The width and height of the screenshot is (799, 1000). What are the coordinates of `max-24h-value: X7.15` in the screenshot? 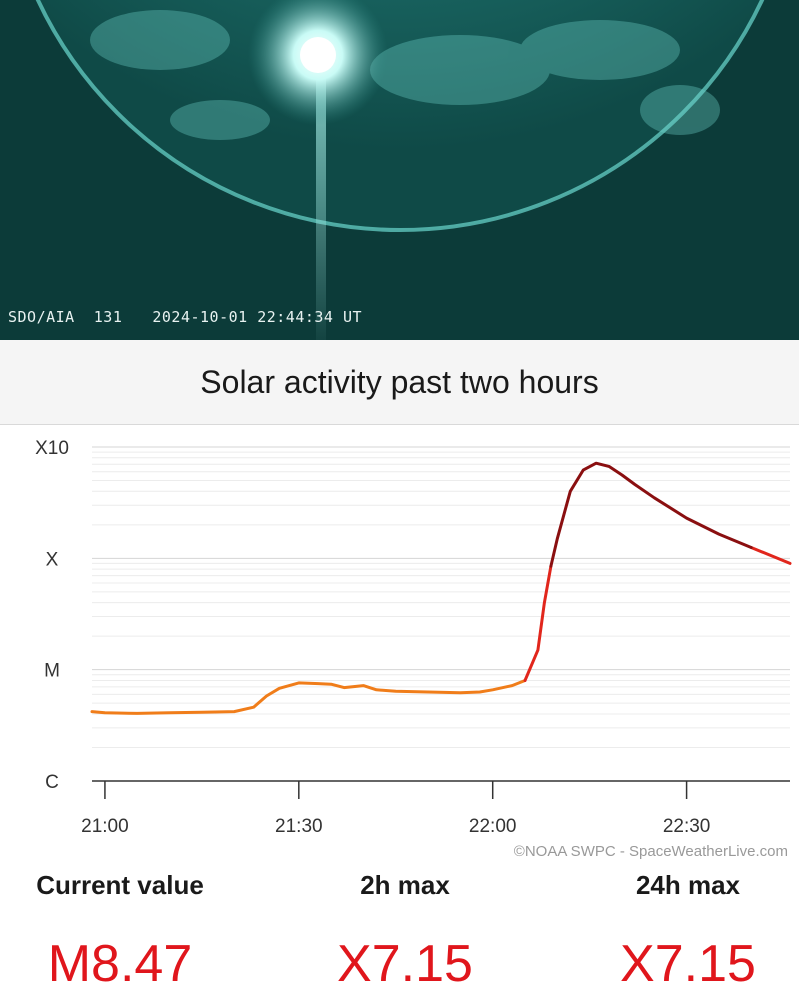 It's located at (688, 964).